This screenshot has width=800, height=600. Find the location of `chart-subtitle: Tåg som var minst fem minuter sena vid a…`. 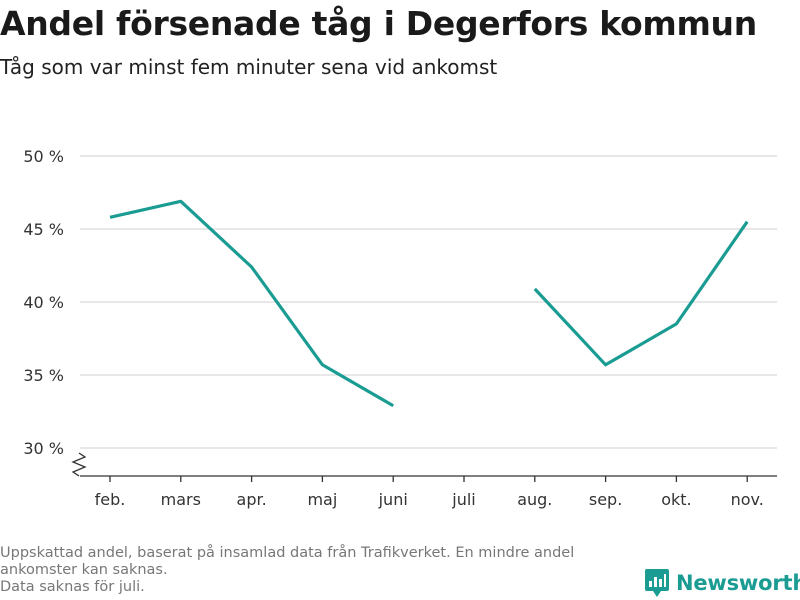

chart-subtitle: Tåg som var minst fem minuter sena vid a… is located at coordinates (249, 67).